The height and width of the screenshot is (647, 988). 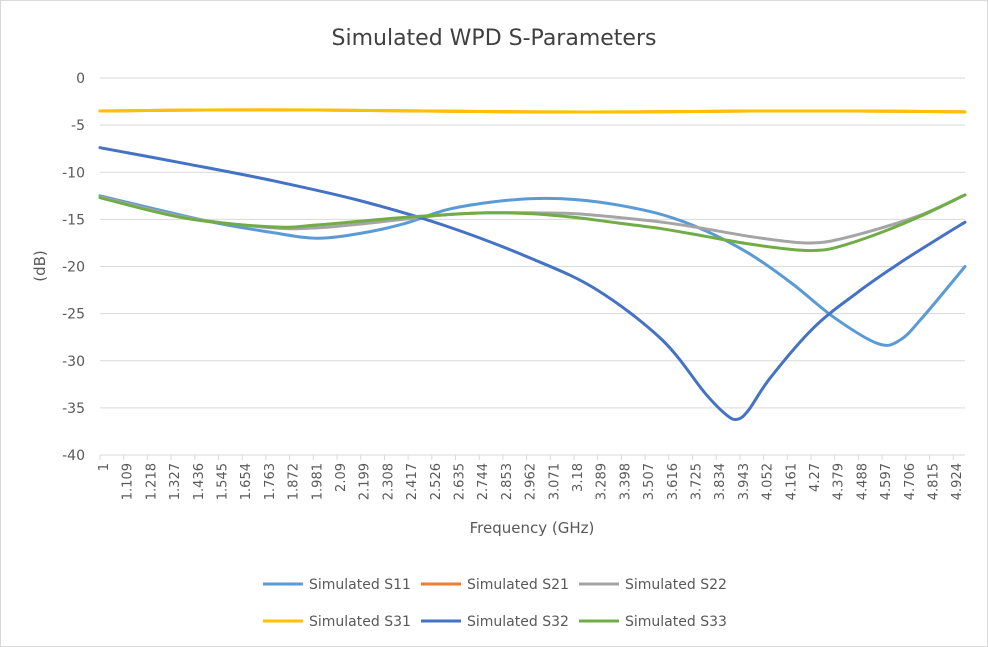 I want to click on x-tick-label: 1.654, so click(x=246, y=481).